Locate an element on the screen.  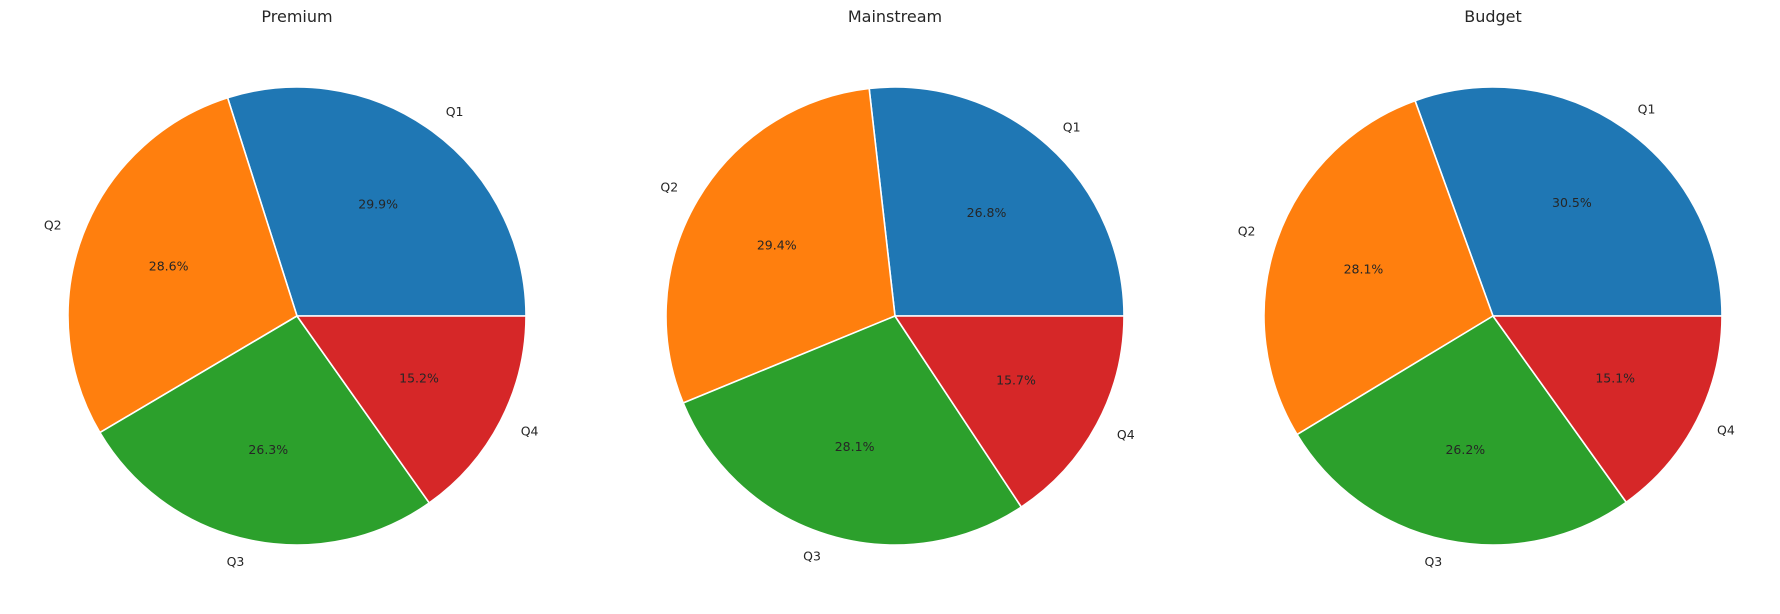
pie-slice-premium-q1 is located at coordinates (376, 201).